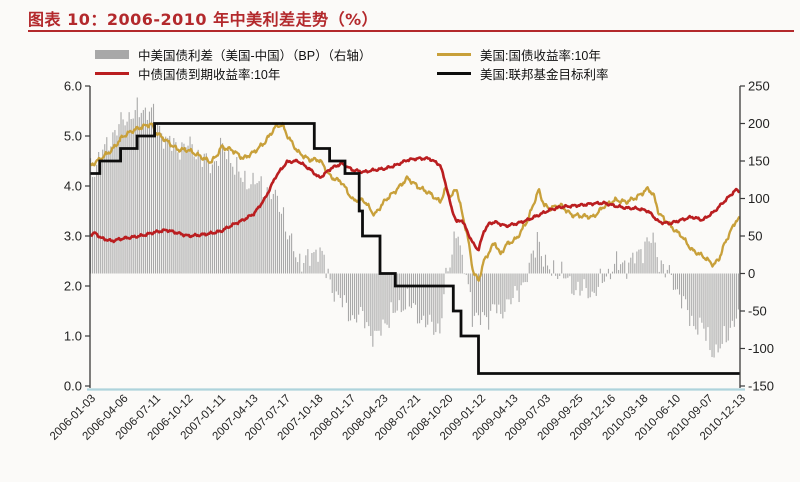 This screenshot has height=482, width=800. What do you see at coordinates (751, 273) in the screenshot?
I see `right-axis-tick-label: 0` at bounding box center [751, 273].